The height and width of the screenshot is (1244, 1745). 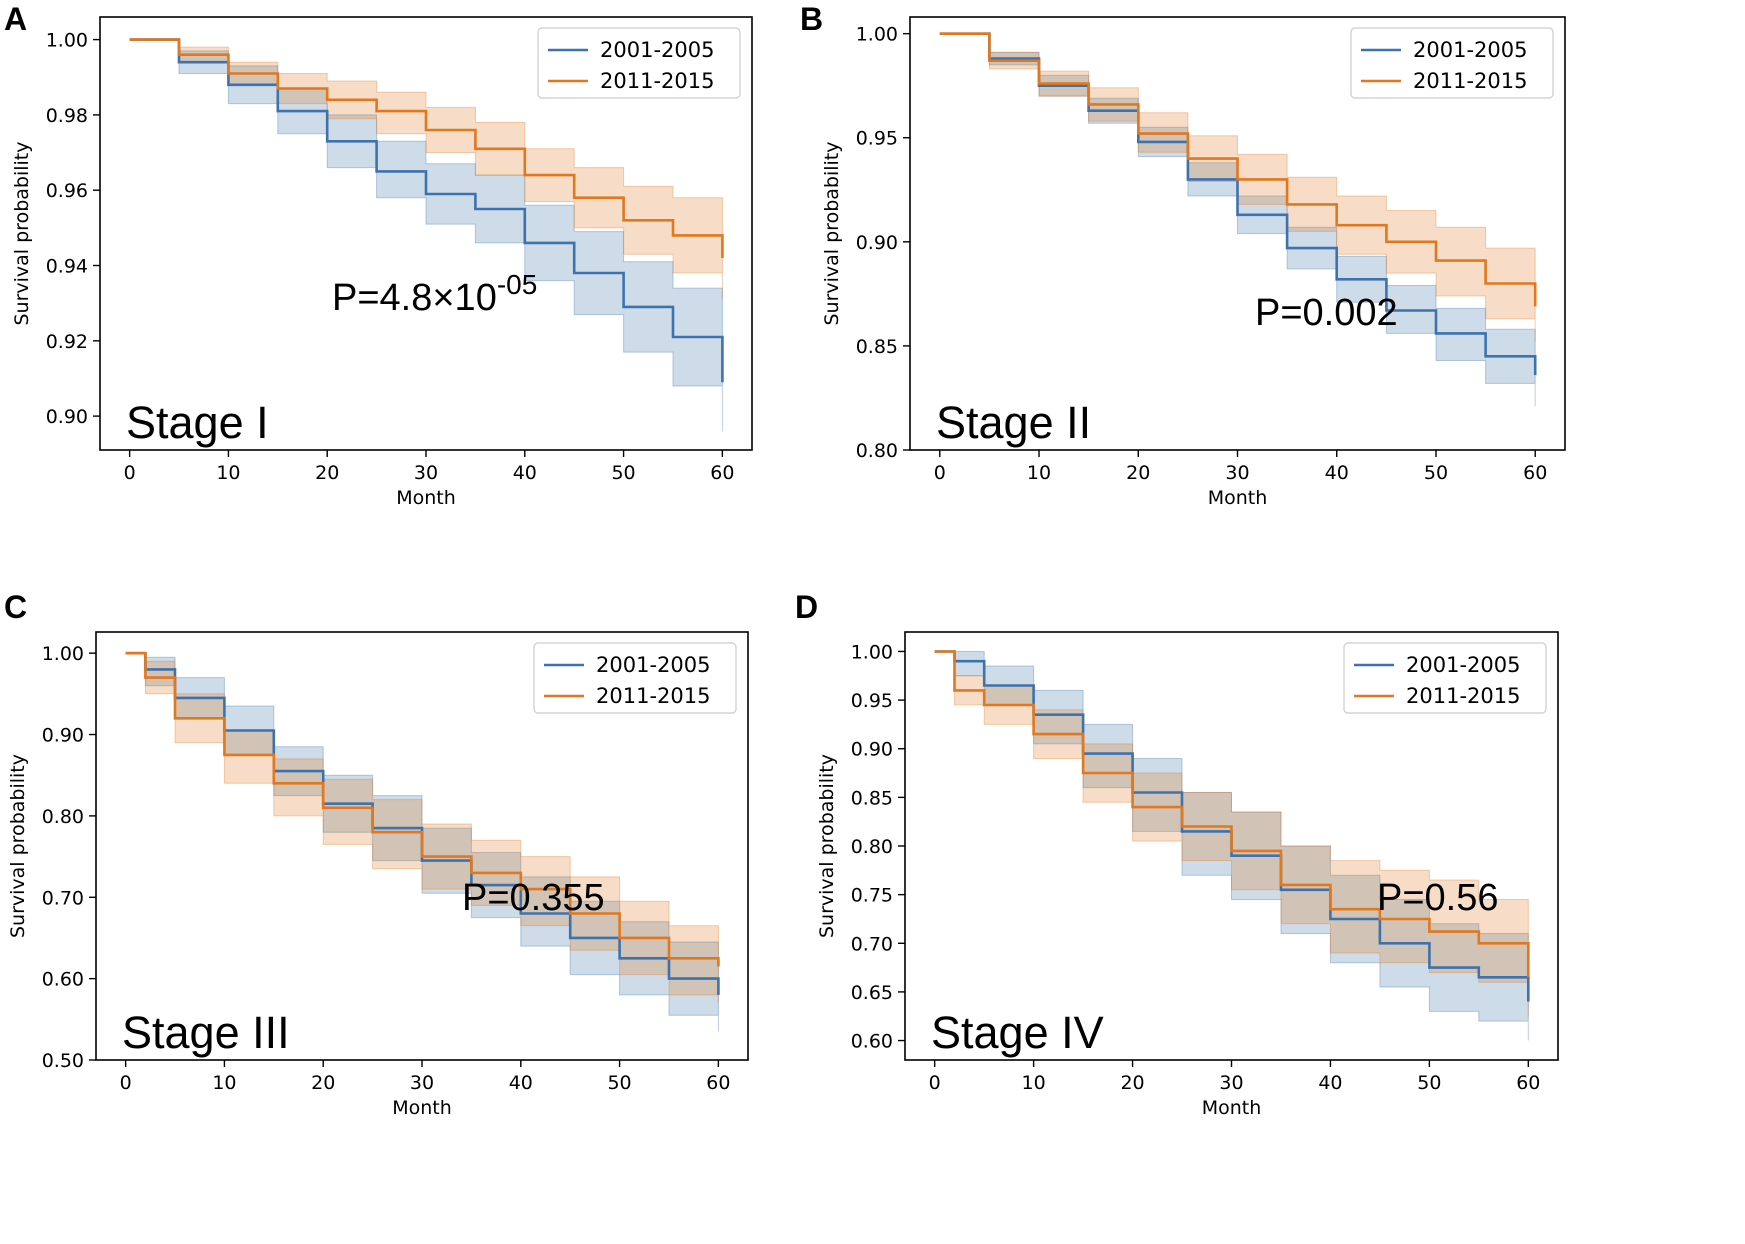 I want to click on p-value-main: P=0.355, so click(x=533, y=898).